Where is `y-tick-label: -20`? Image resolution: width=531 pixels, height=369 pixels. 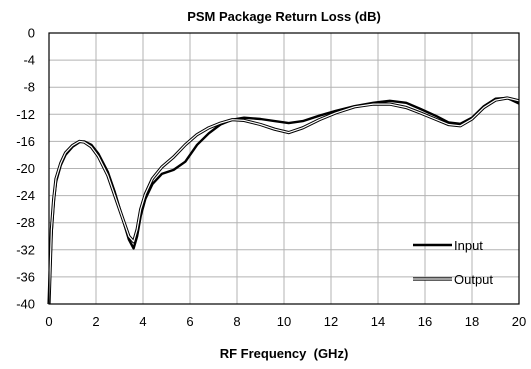 y-tick-label: -20 is located at coordinates (25, 168).